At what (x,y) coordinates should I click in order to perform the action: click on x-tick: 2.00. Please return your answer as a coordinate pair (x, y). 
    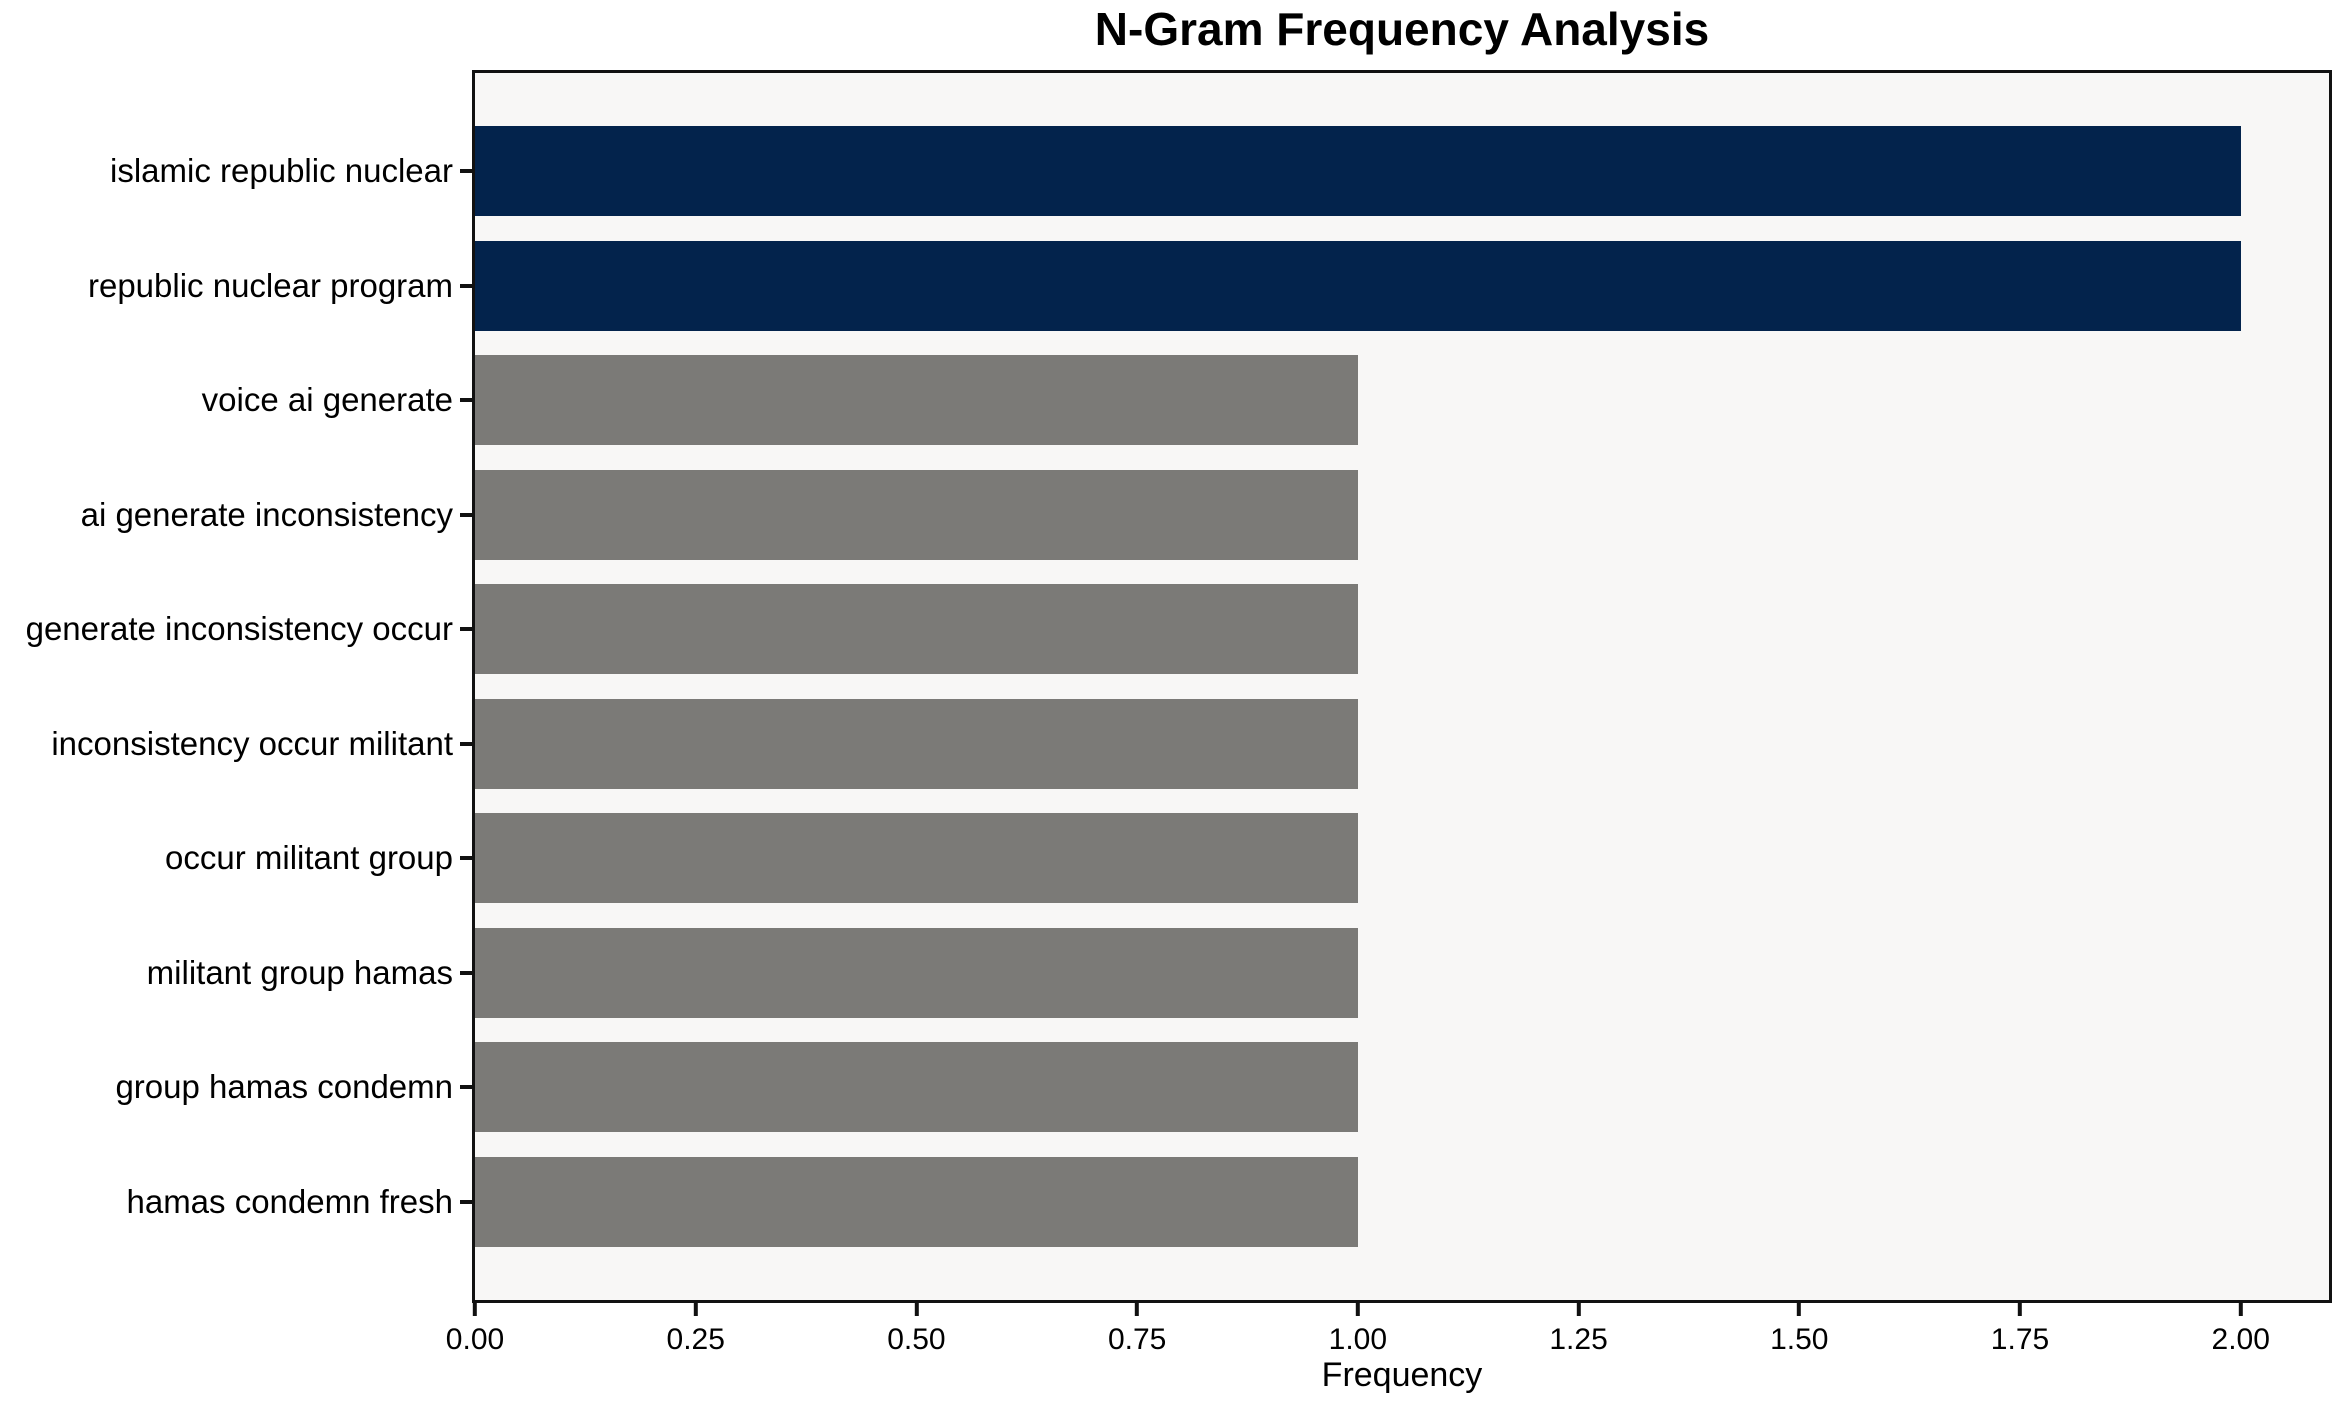
    Looking at the image, I should click on (2241, 1330).